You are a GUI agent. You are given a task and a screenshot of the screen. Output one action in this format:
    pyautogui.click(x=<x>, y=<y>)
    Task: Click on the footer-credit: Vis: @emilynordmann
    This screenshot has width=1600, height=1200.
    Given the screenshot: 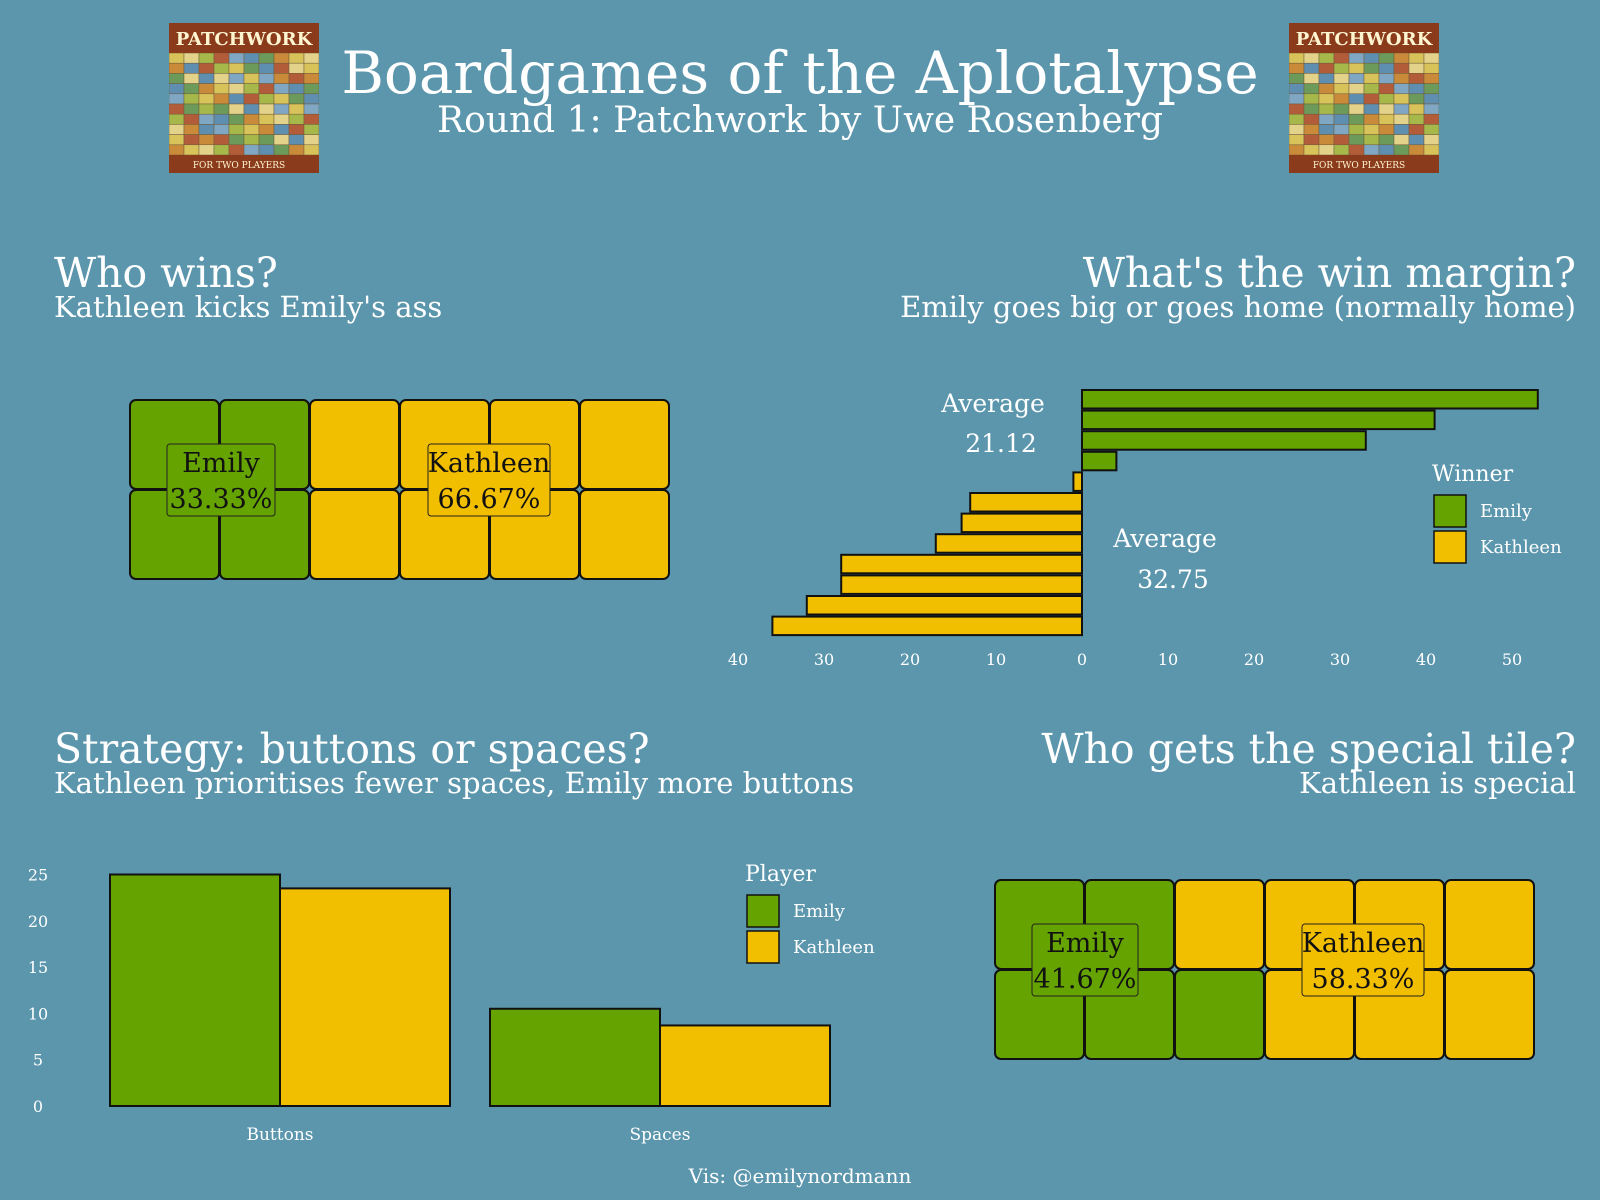 What is the action you would take?
    pyautogui.click(x=800, y=1176)
    